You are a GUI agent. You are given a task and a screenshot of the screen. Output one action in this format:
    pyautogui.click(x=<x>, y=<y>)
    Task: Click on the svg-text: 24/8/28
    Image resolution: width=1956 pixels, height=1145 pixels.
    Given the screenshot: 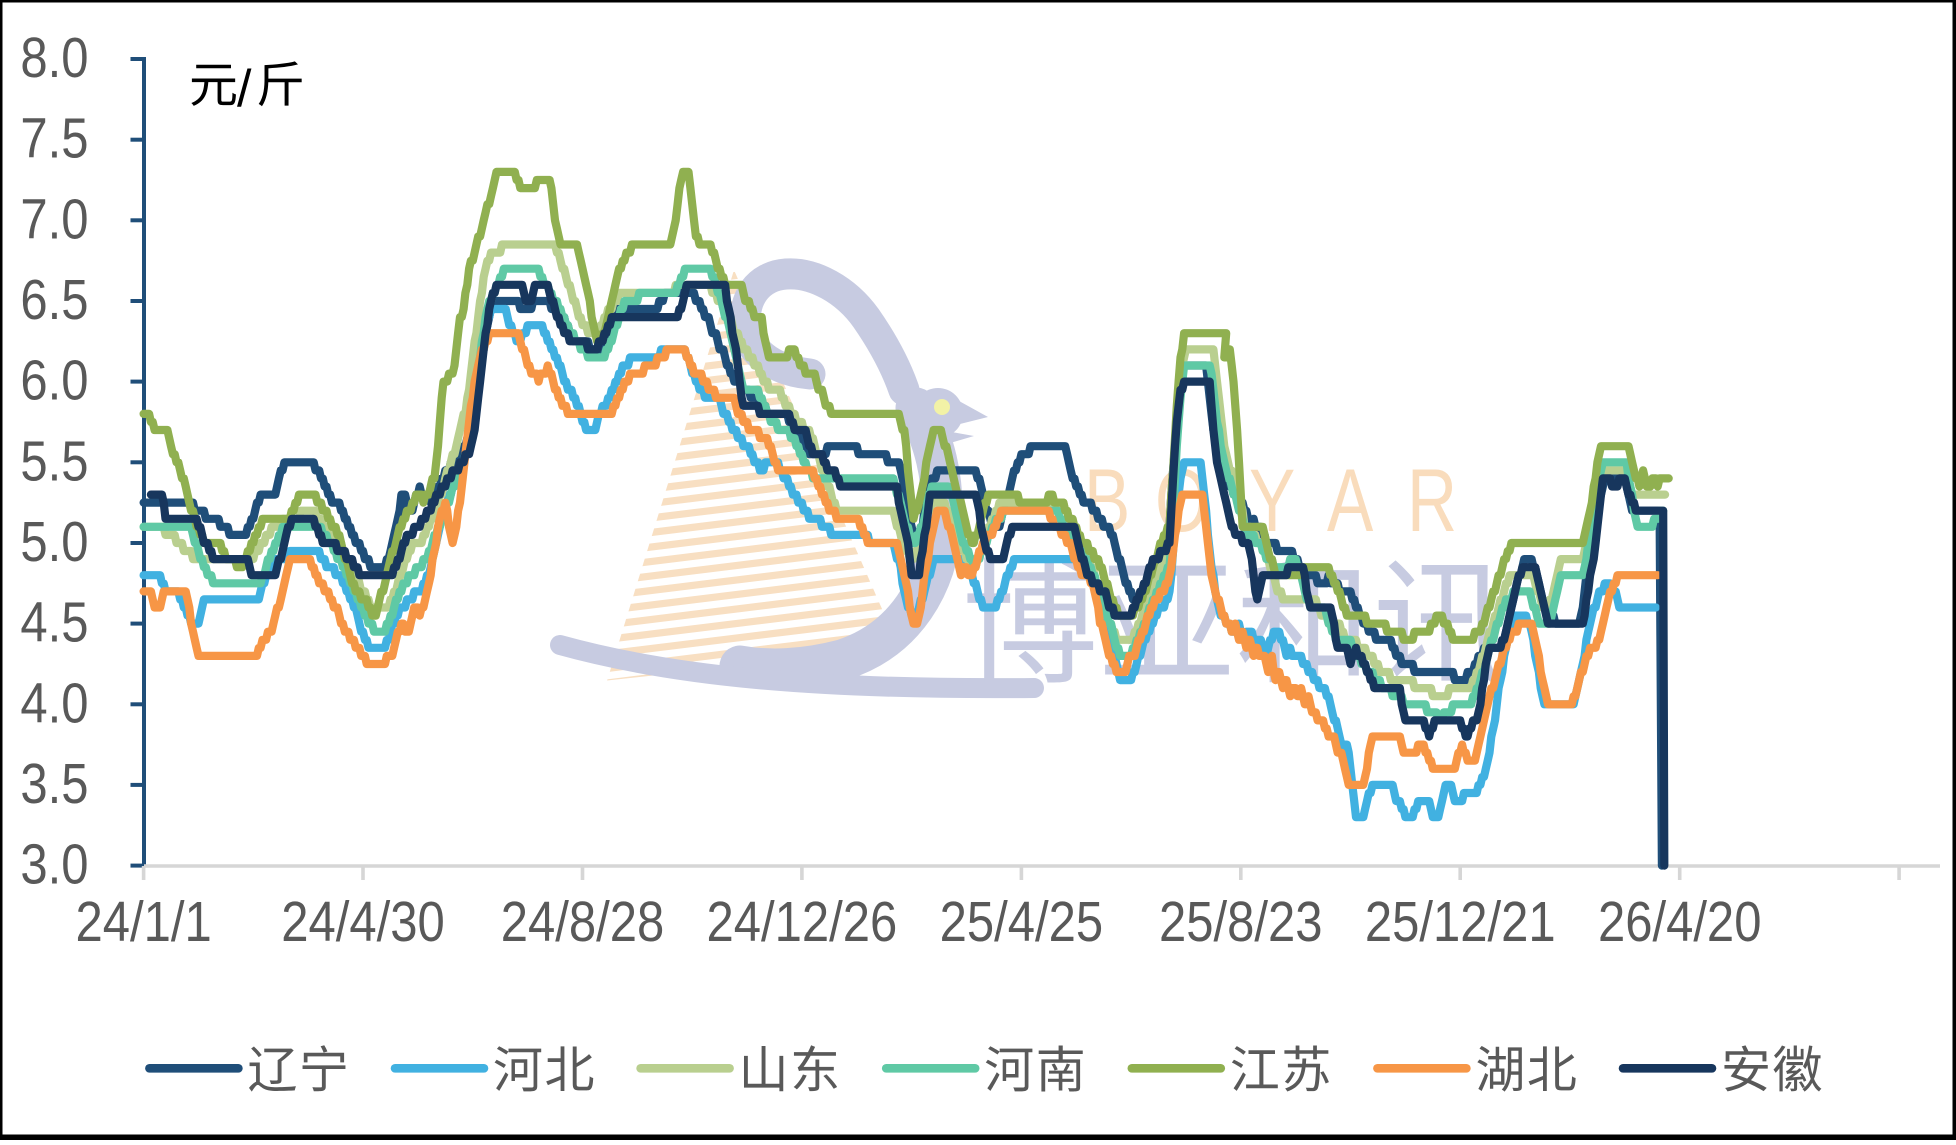 What is the action you would take?
    pyautogui.click(x=583, y=922)
    